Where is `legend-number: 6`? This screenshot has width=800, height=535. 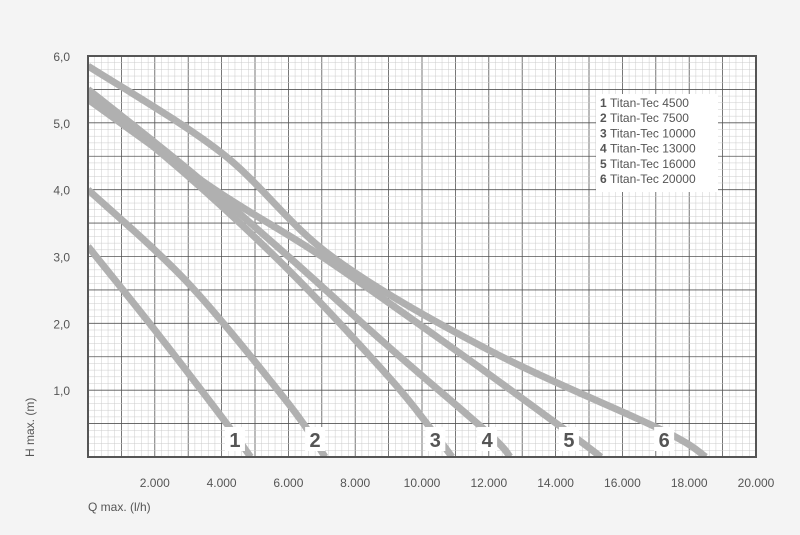 legend-number: 6 is located at coordinates (605, 179).